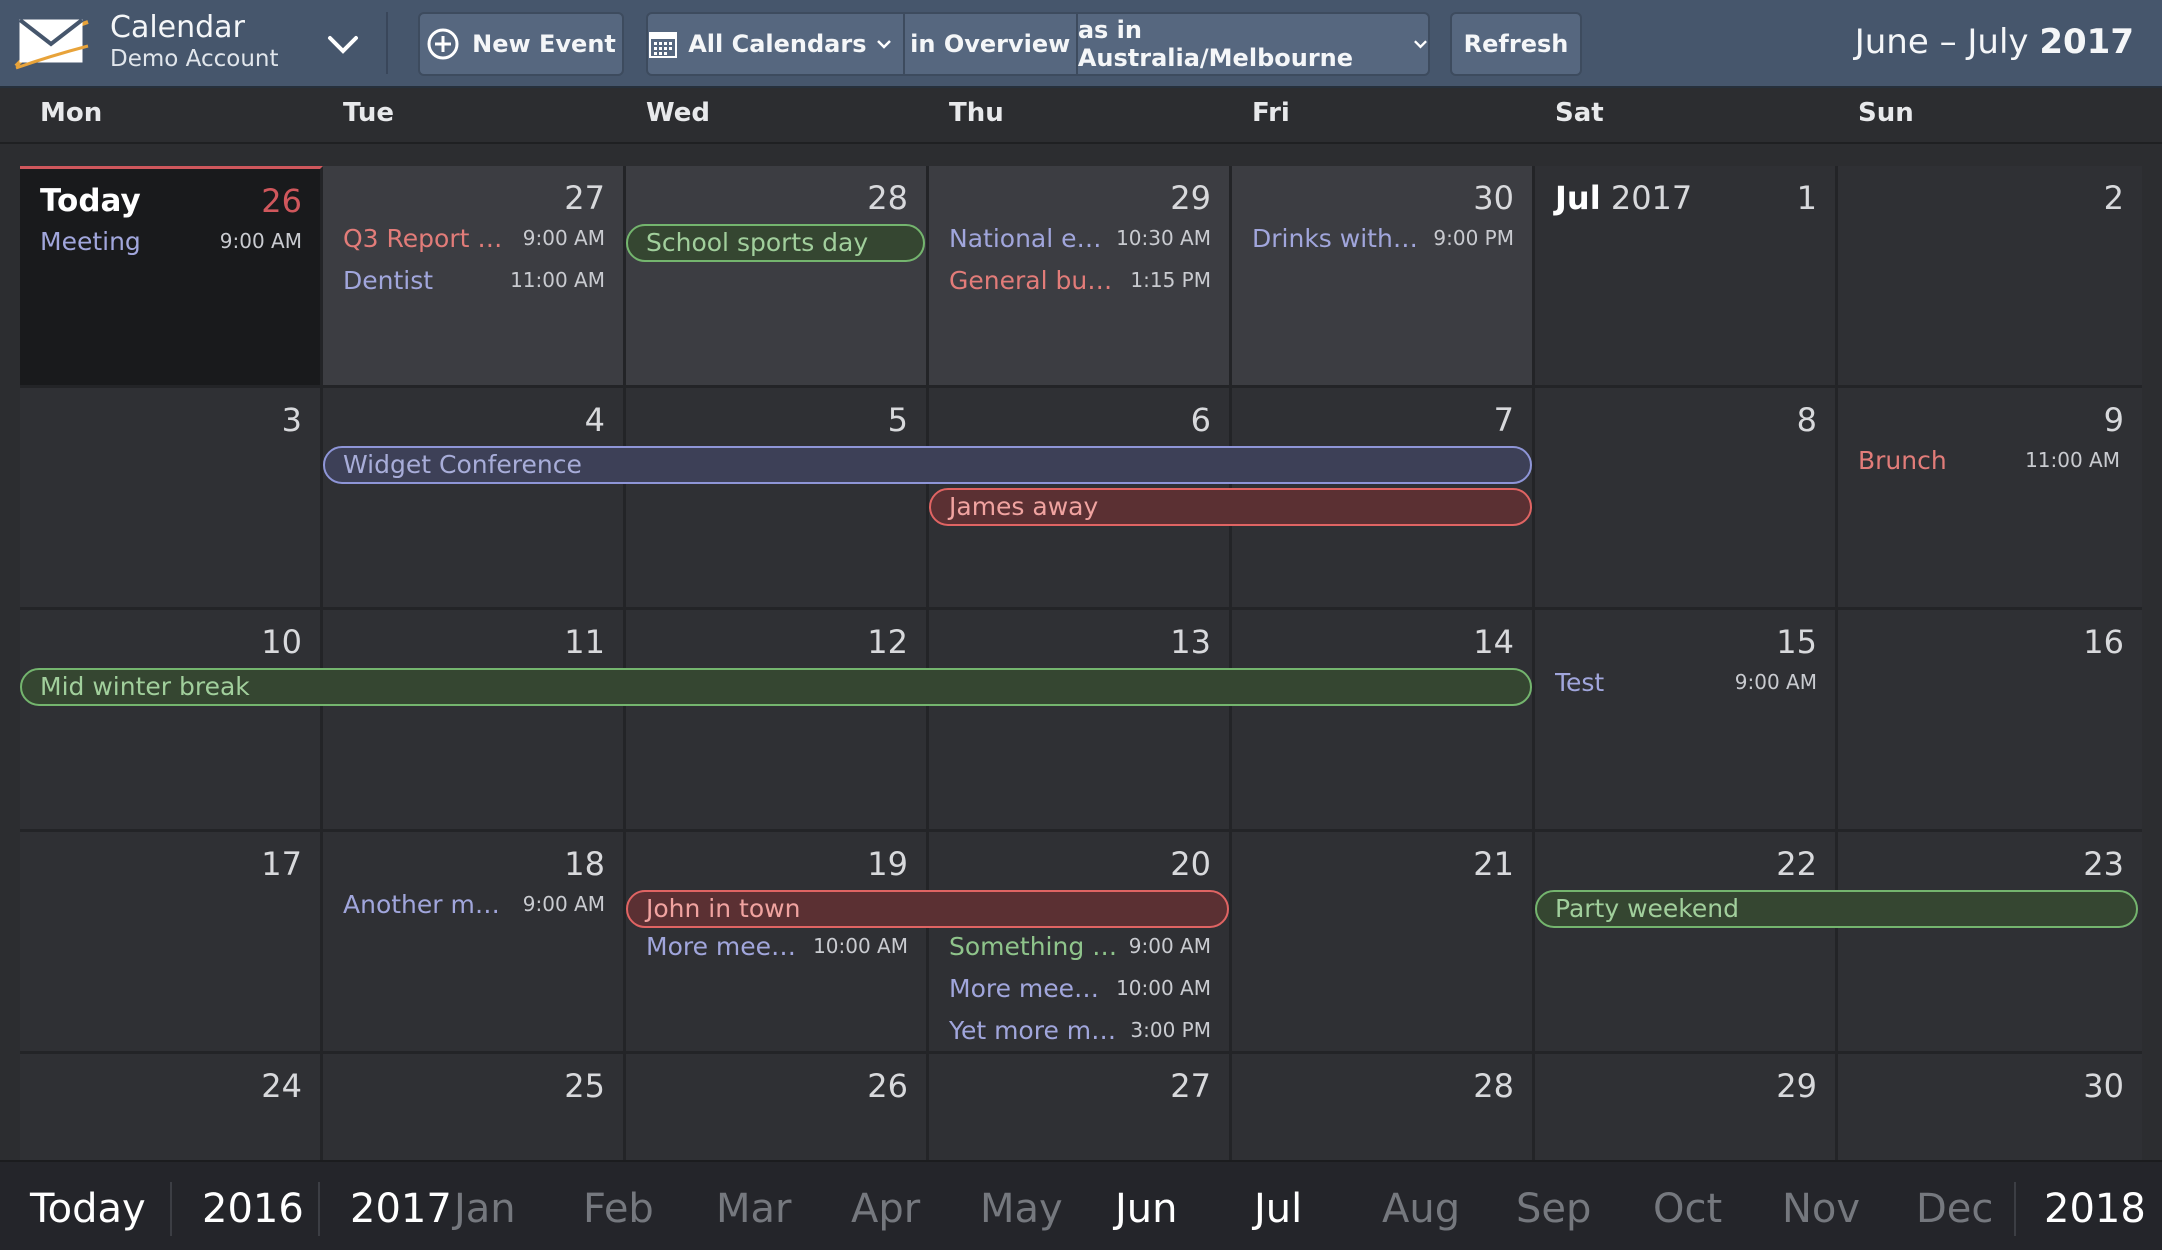 The image size is (2162, 1250). Describe the element at coordinates (1623, 198) in the screenshot. I see `month-start-label: Jul 2017` at that location.